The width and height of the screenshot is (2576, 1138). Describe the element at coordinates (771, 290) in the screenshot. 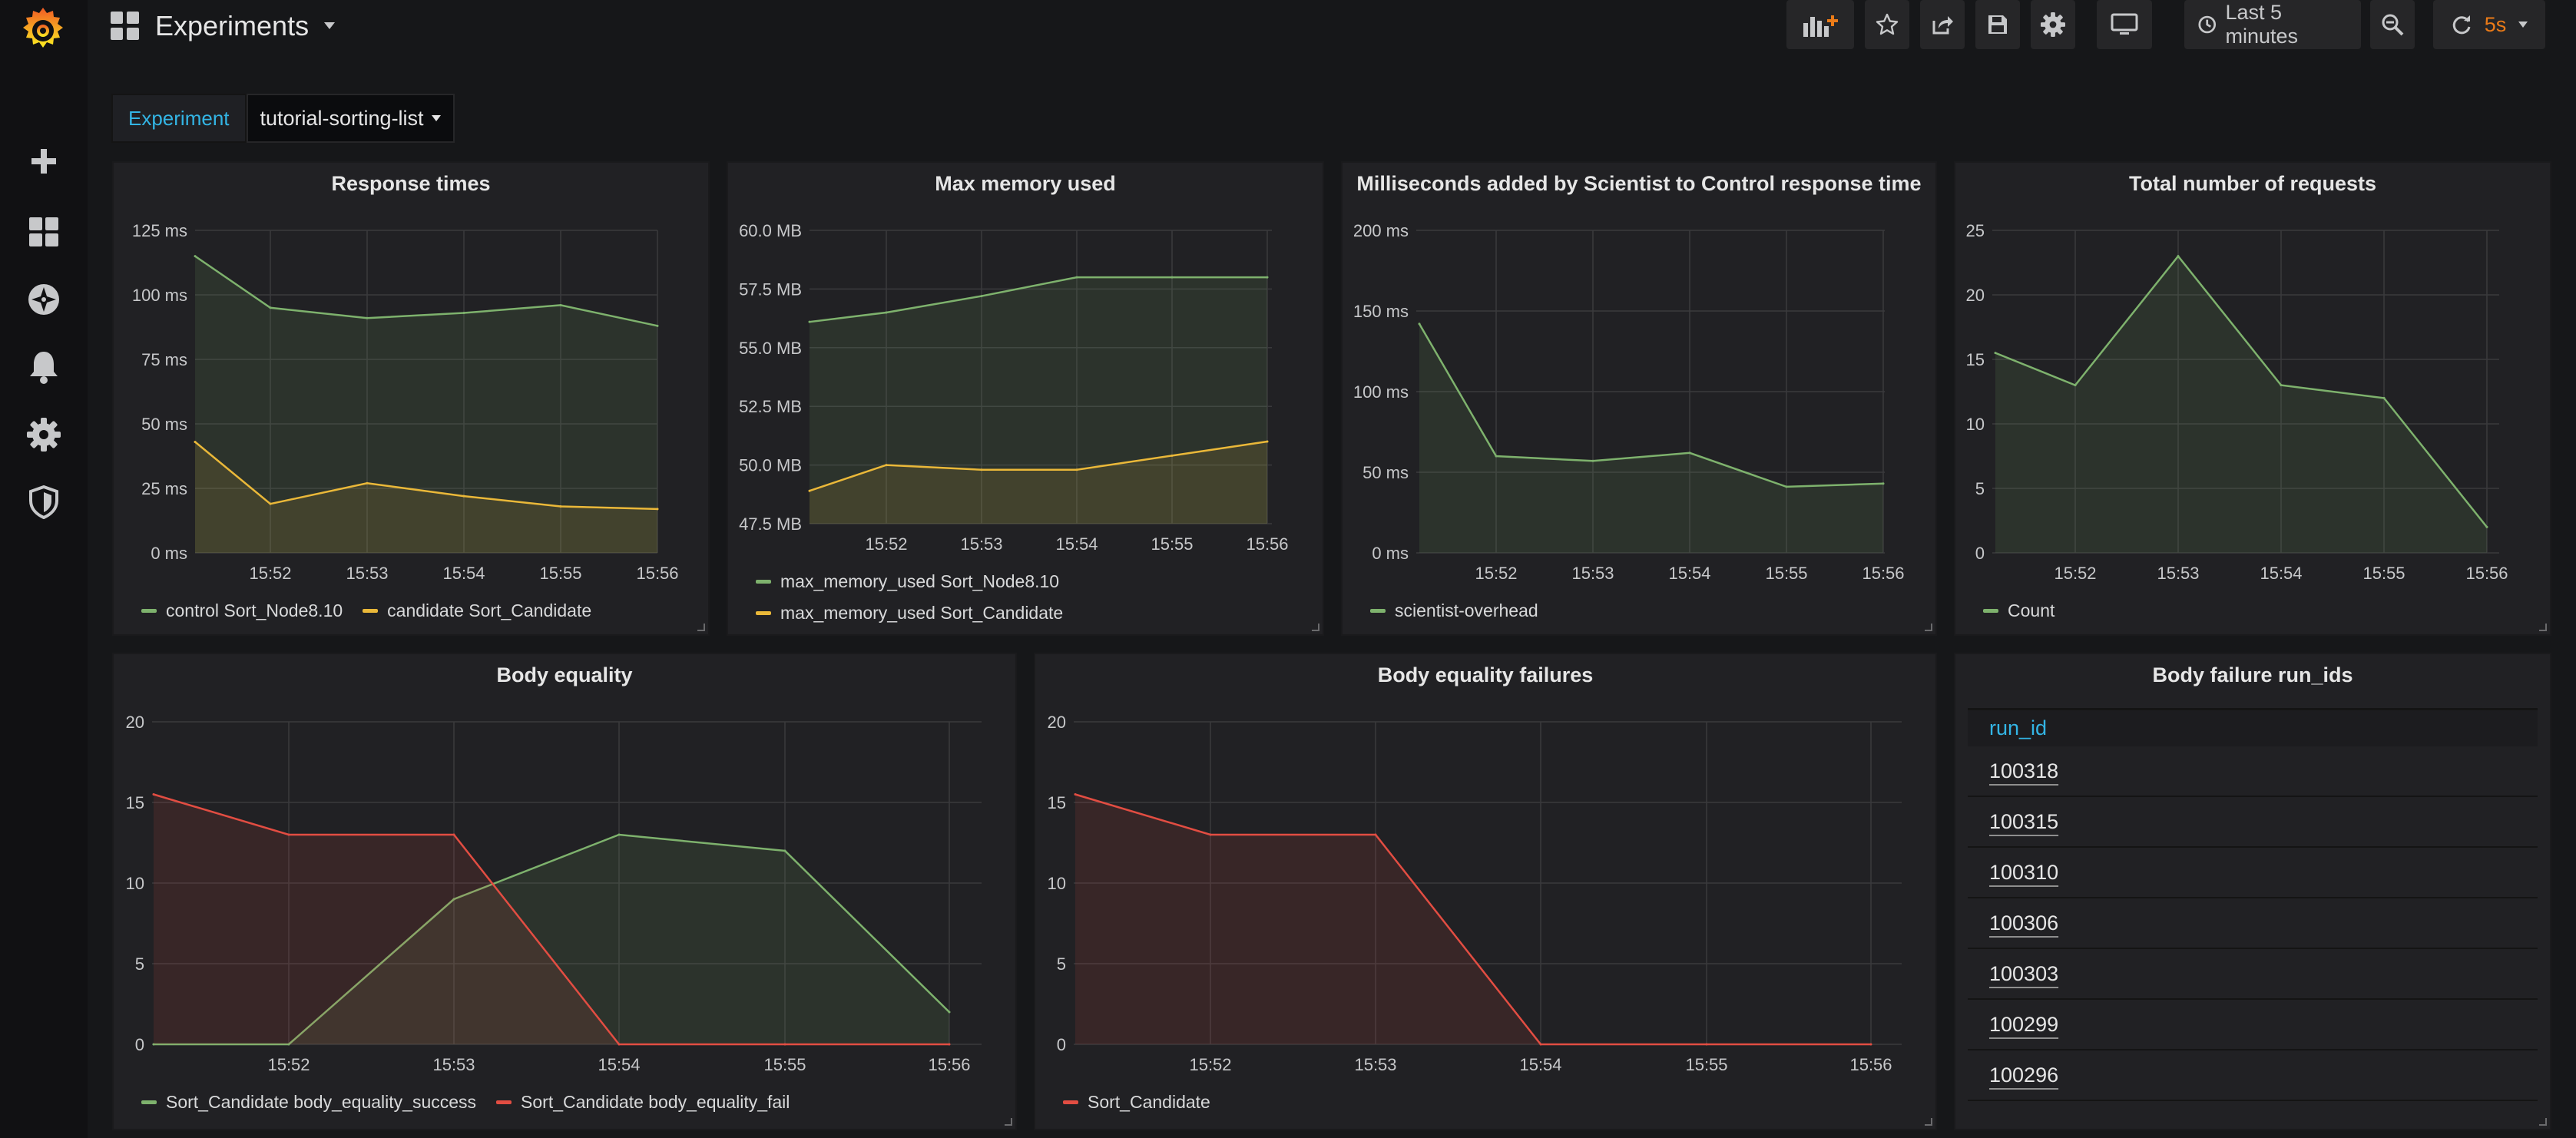

I see `y-tick-label: 57.5 MB` at that location.